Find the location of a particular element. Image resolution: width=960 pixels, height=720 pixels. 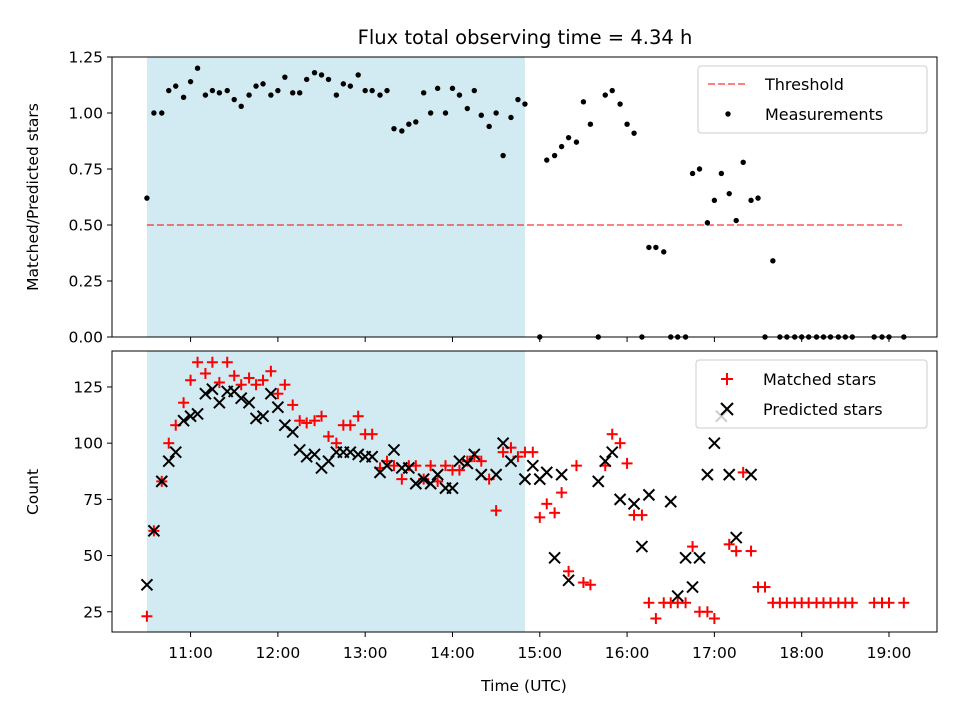

count-ytick-label: 75 is located at coordinates (93, 500).